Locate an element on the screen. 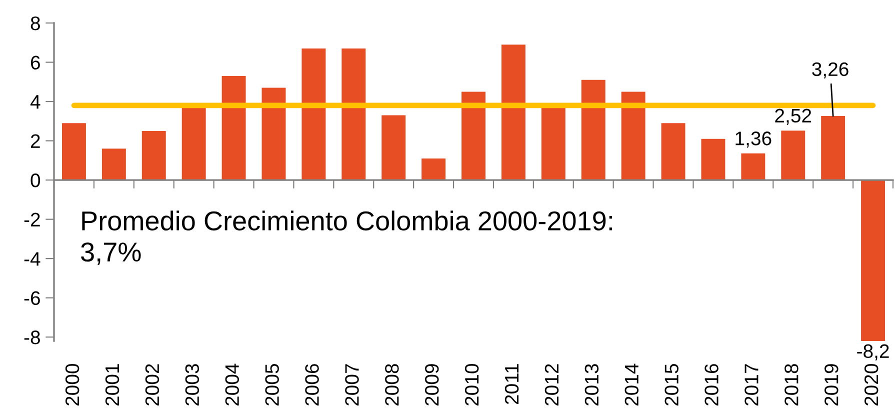 The image size is (895, 412). x-tick-label: 2011 is located at coordinates (511, 384).